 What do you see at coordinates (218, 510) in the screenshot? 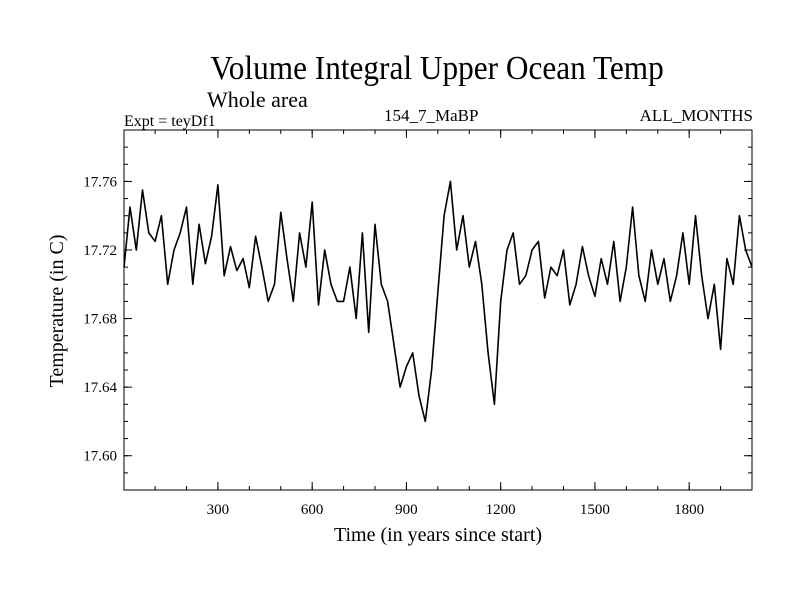
I see `x-tick-label: 300` at bounding box center [218, 510].